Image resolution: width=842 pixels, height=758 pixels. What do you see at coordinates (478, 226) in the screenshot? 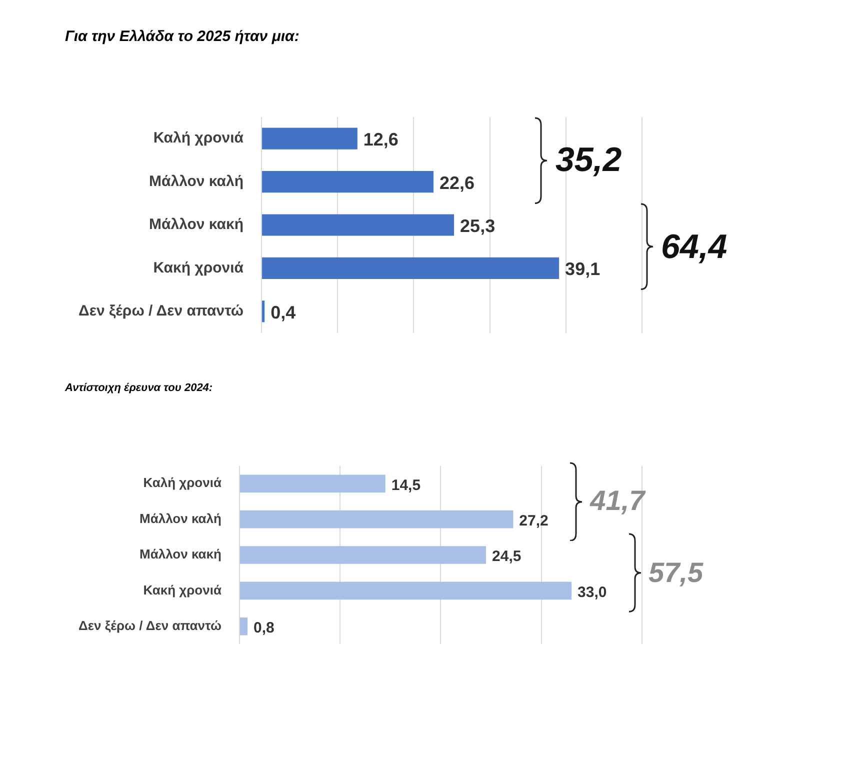
I see `data-label: 25,3` at bounding box center [478, 226].